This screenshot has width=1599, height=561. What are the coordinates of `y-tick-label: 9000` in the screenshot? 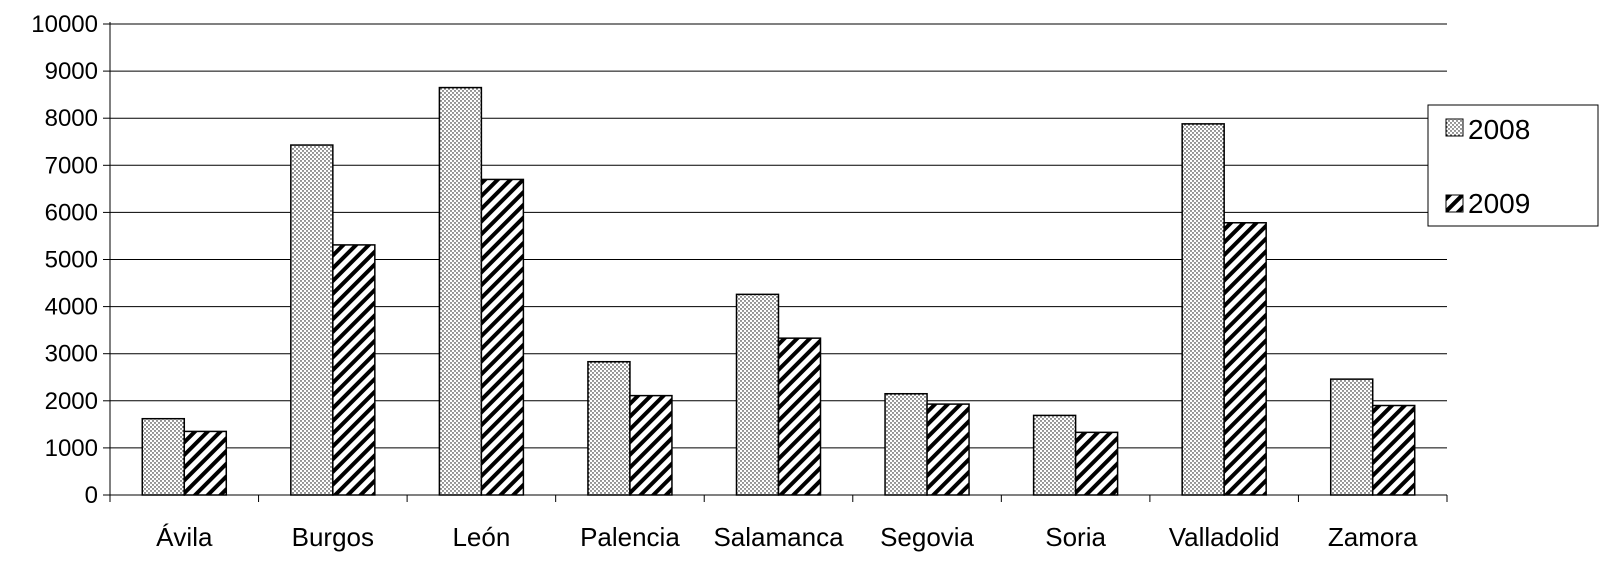 It's located at (71, 71).